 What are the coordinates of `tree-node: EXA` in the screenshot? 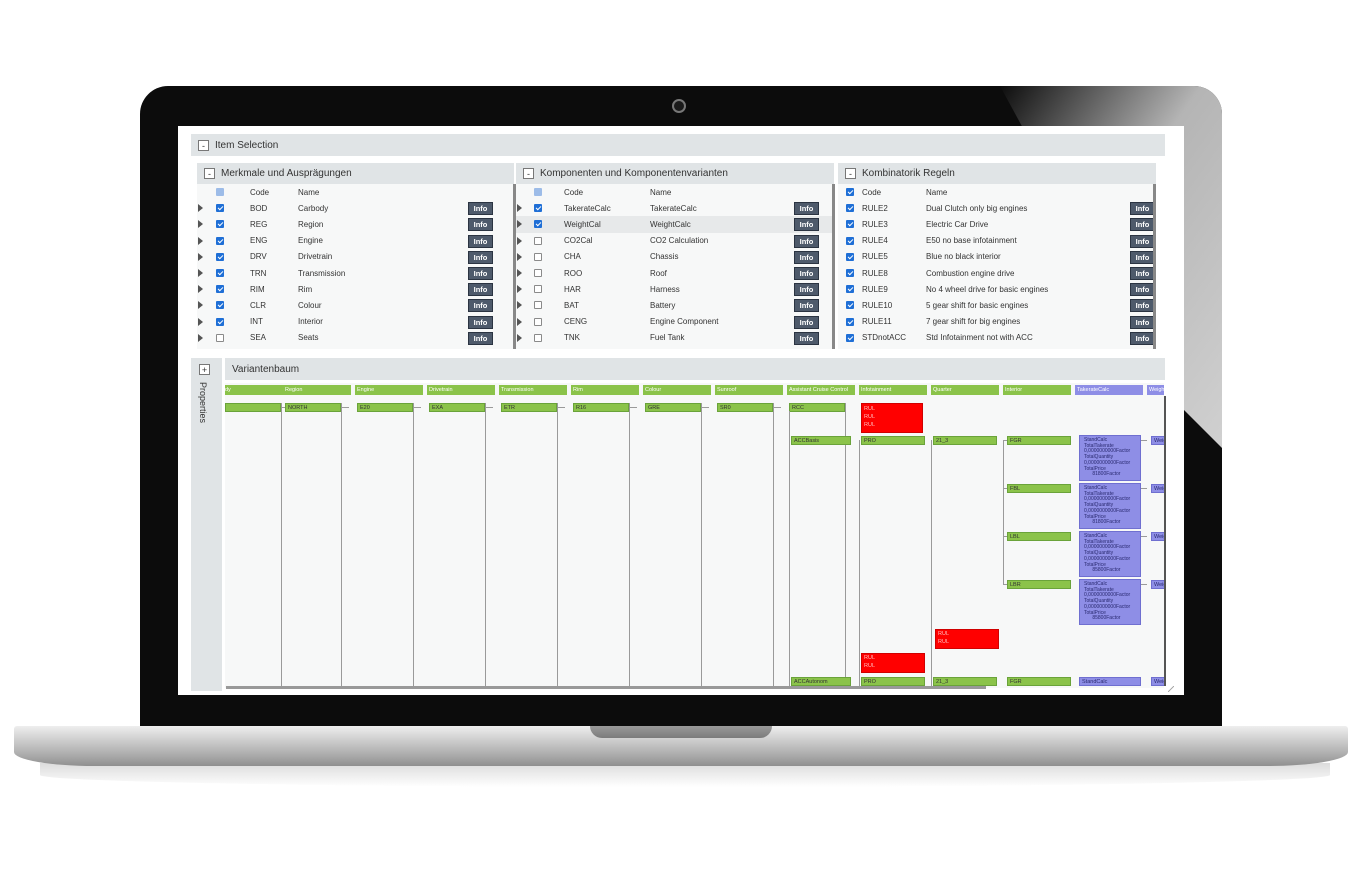 It's located at (457, 407).